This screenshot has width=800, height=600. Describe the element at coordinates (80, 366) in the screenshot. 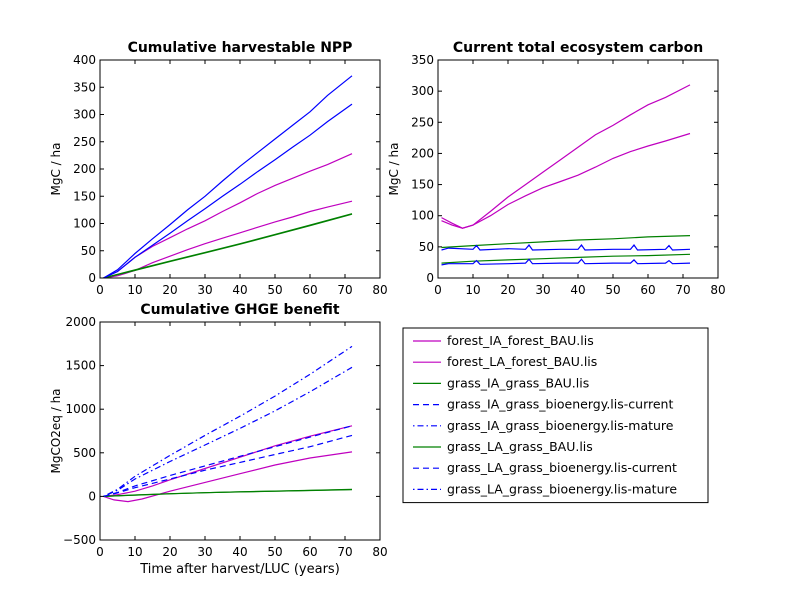

I see `y-tick-label: 1500` at that location.